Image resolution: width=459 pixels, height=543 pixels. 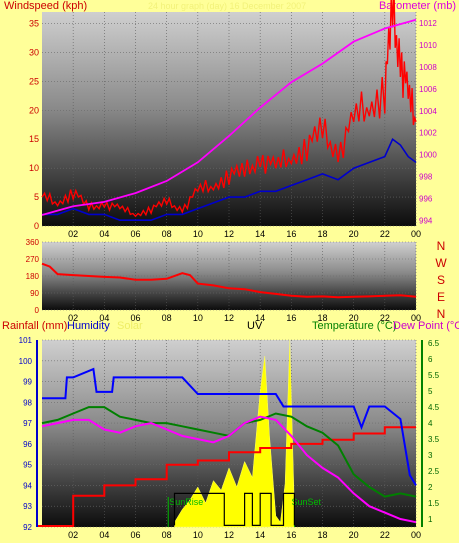 I want to click on direction-y-tick: 90, so click(x=34, y=293).